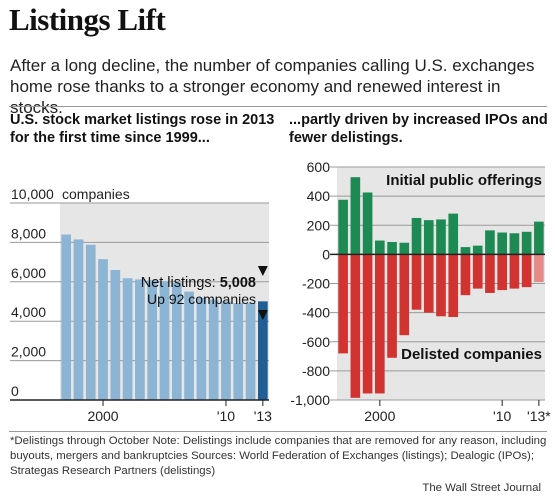  Describe the element at coordinates (481, 488) in the screenshot. I see `credit: The Wall Street Journal` at that location.